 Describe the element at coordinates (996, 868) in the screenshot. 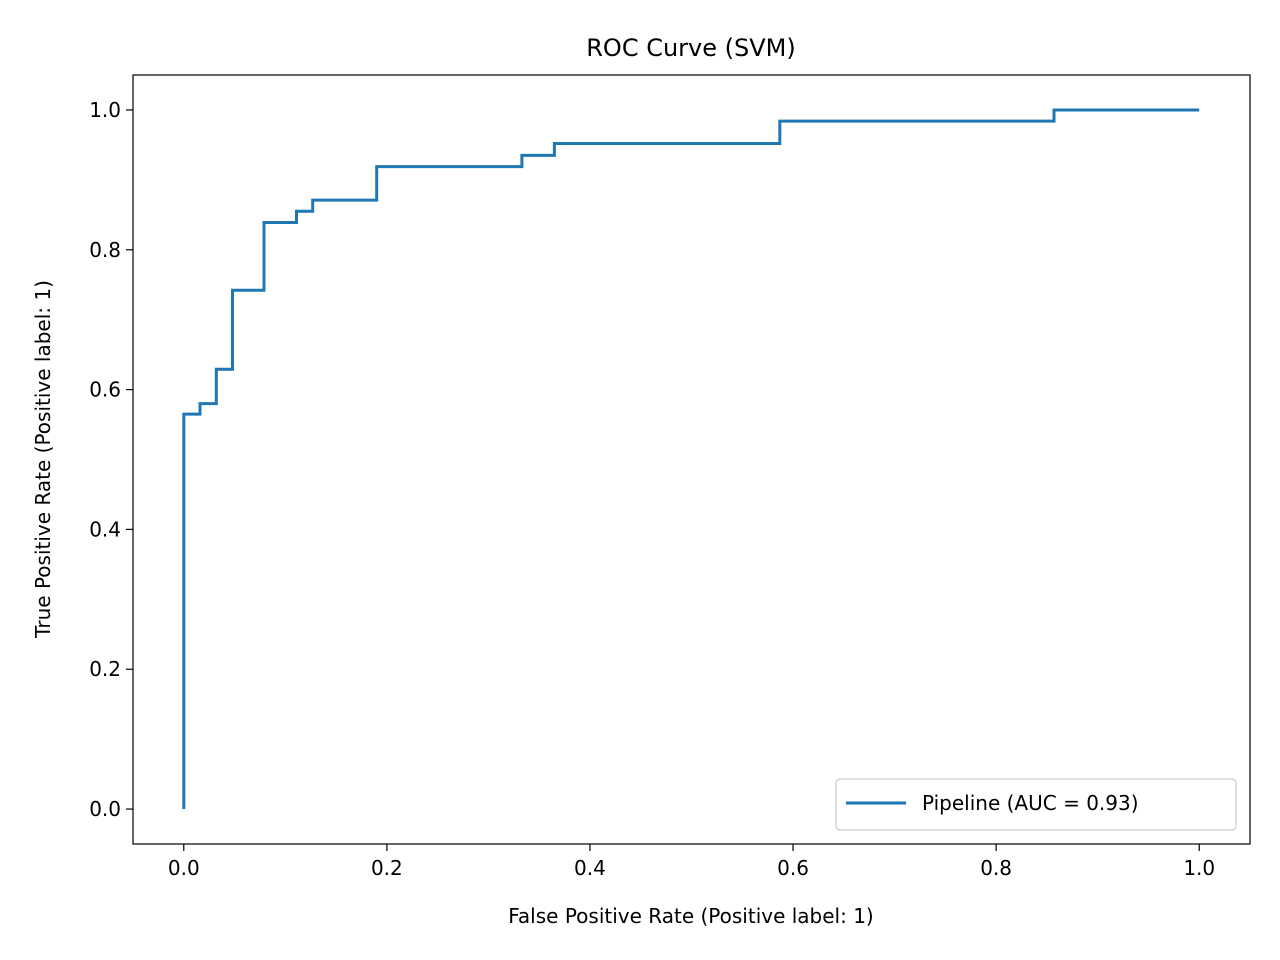

I see `x-tick-label: 0.8` at that location.